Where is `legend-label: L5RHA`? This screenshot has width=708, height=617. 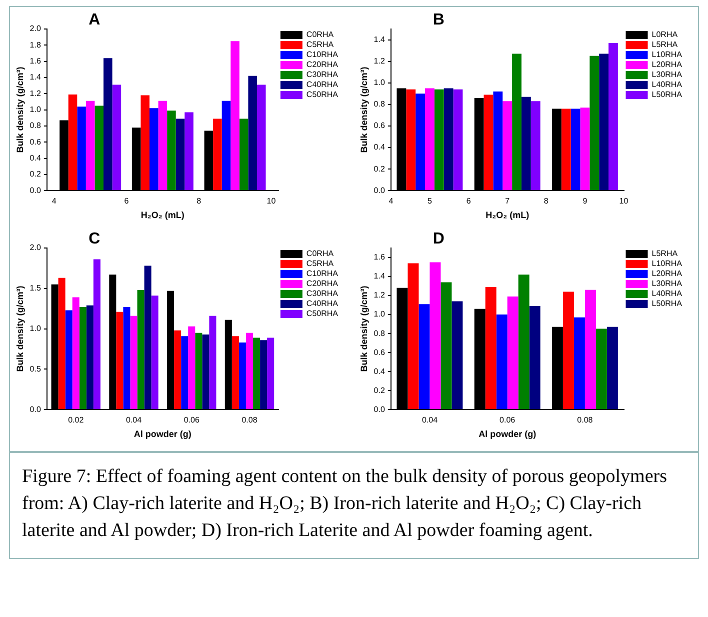 legend-label: L5RHA is located at coordinates (665, 253).